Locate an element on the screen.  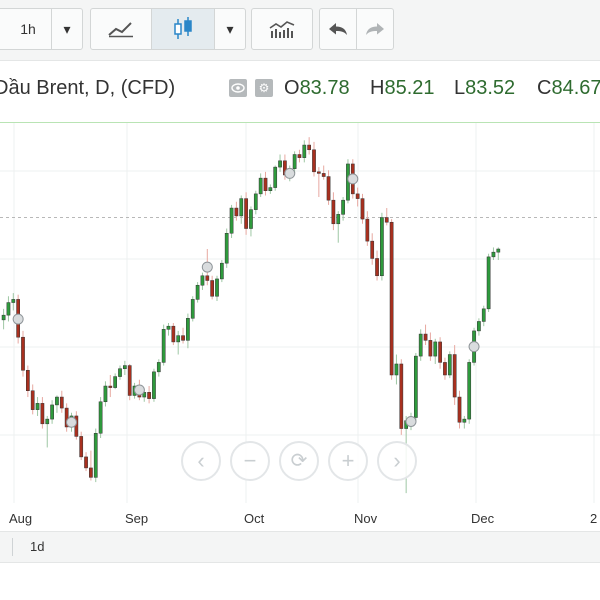
gear-icon: ⚙ is located at coordinates (264, 88).